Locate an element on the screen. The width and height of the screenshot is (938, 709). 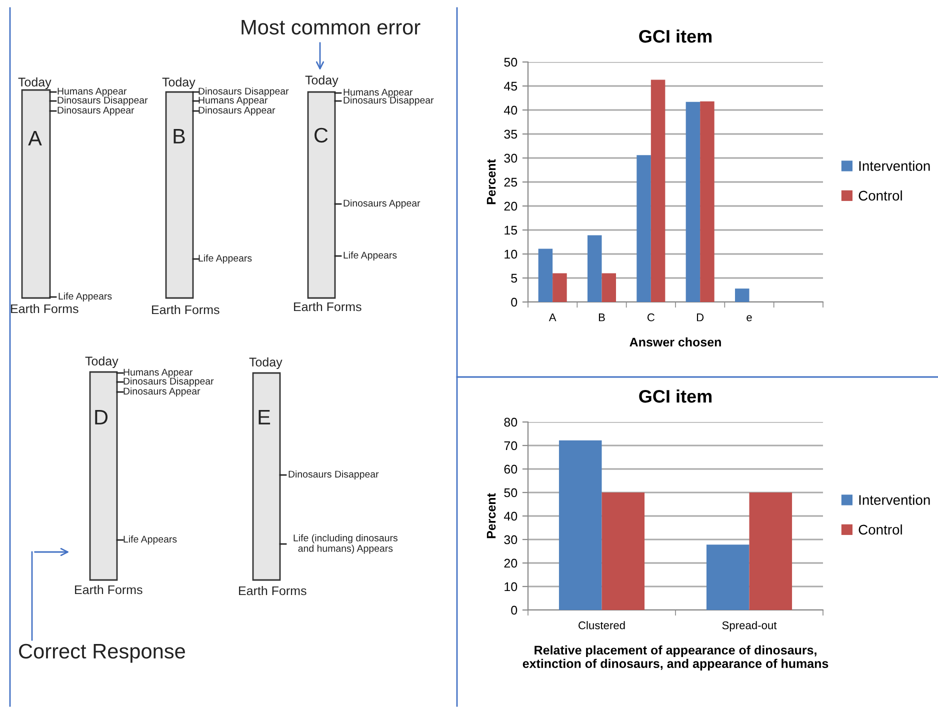
x-tick-label: C is located at coordinates (651, 317).